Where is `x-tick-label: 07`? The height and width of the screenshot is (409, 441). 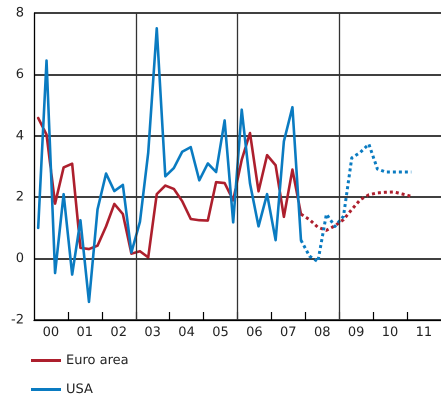 x-tick-label: 07 is located at coordinates (288, 332).